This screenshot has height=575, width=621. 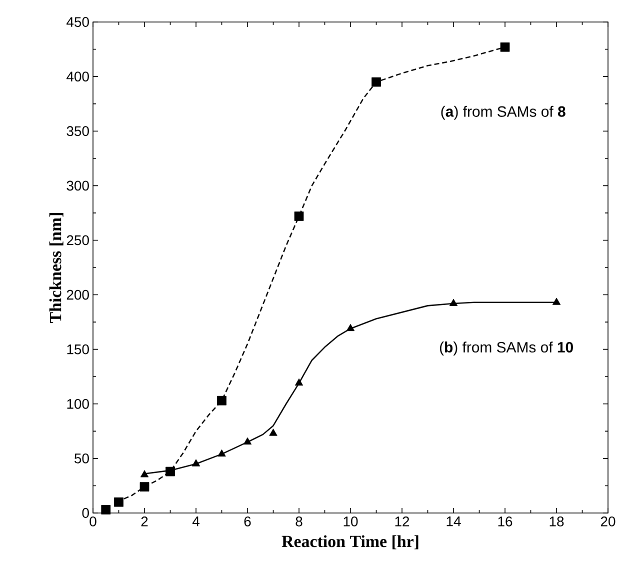 What do you see at coordinates (299, 521) in the screenshot?
I see `x-tick-label: 8` at bounding box center [299, 521].